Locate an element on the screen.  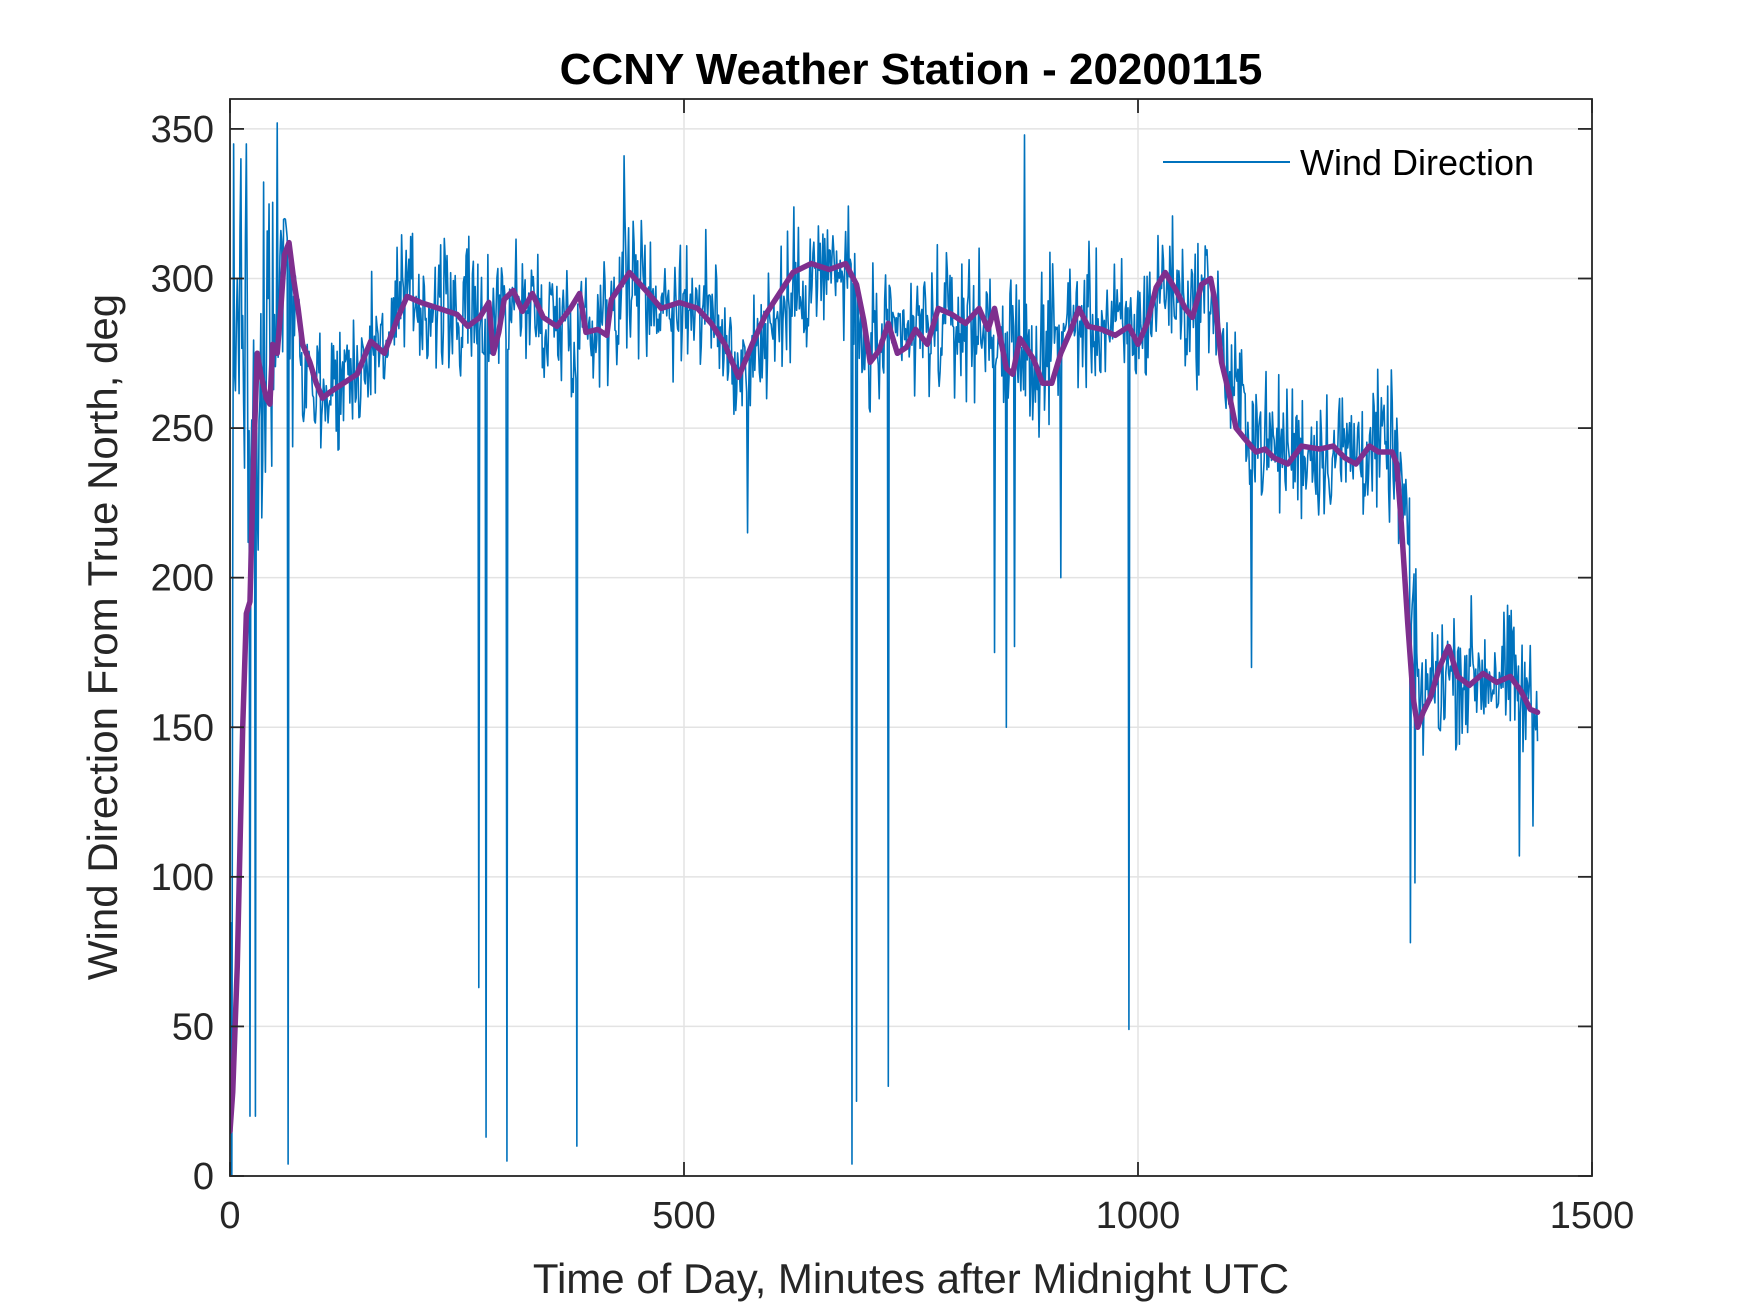
x-tick-label-1000: 1000 is located at coordinates (1138, 1216).